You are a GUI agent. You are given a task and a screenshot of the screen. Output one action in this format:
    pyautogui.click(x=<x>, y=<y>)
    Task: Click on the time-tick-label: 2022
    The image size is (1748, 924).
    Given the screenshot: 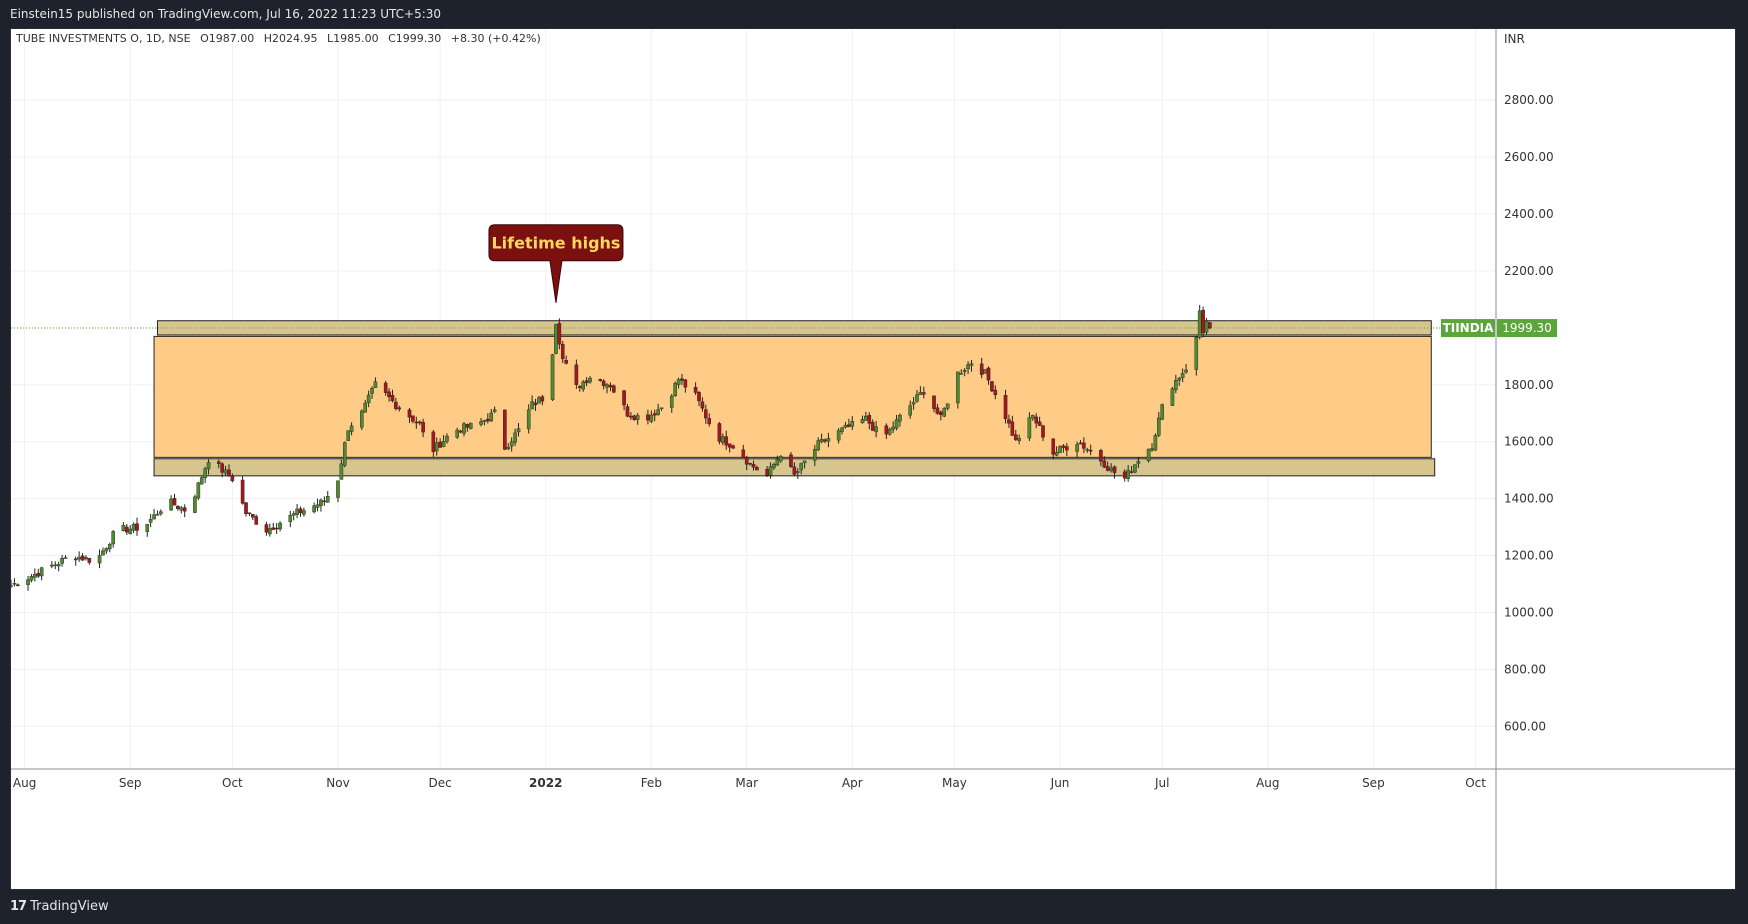 What is the action you would take?
    pyautogui.click(x=545, y=783)
    